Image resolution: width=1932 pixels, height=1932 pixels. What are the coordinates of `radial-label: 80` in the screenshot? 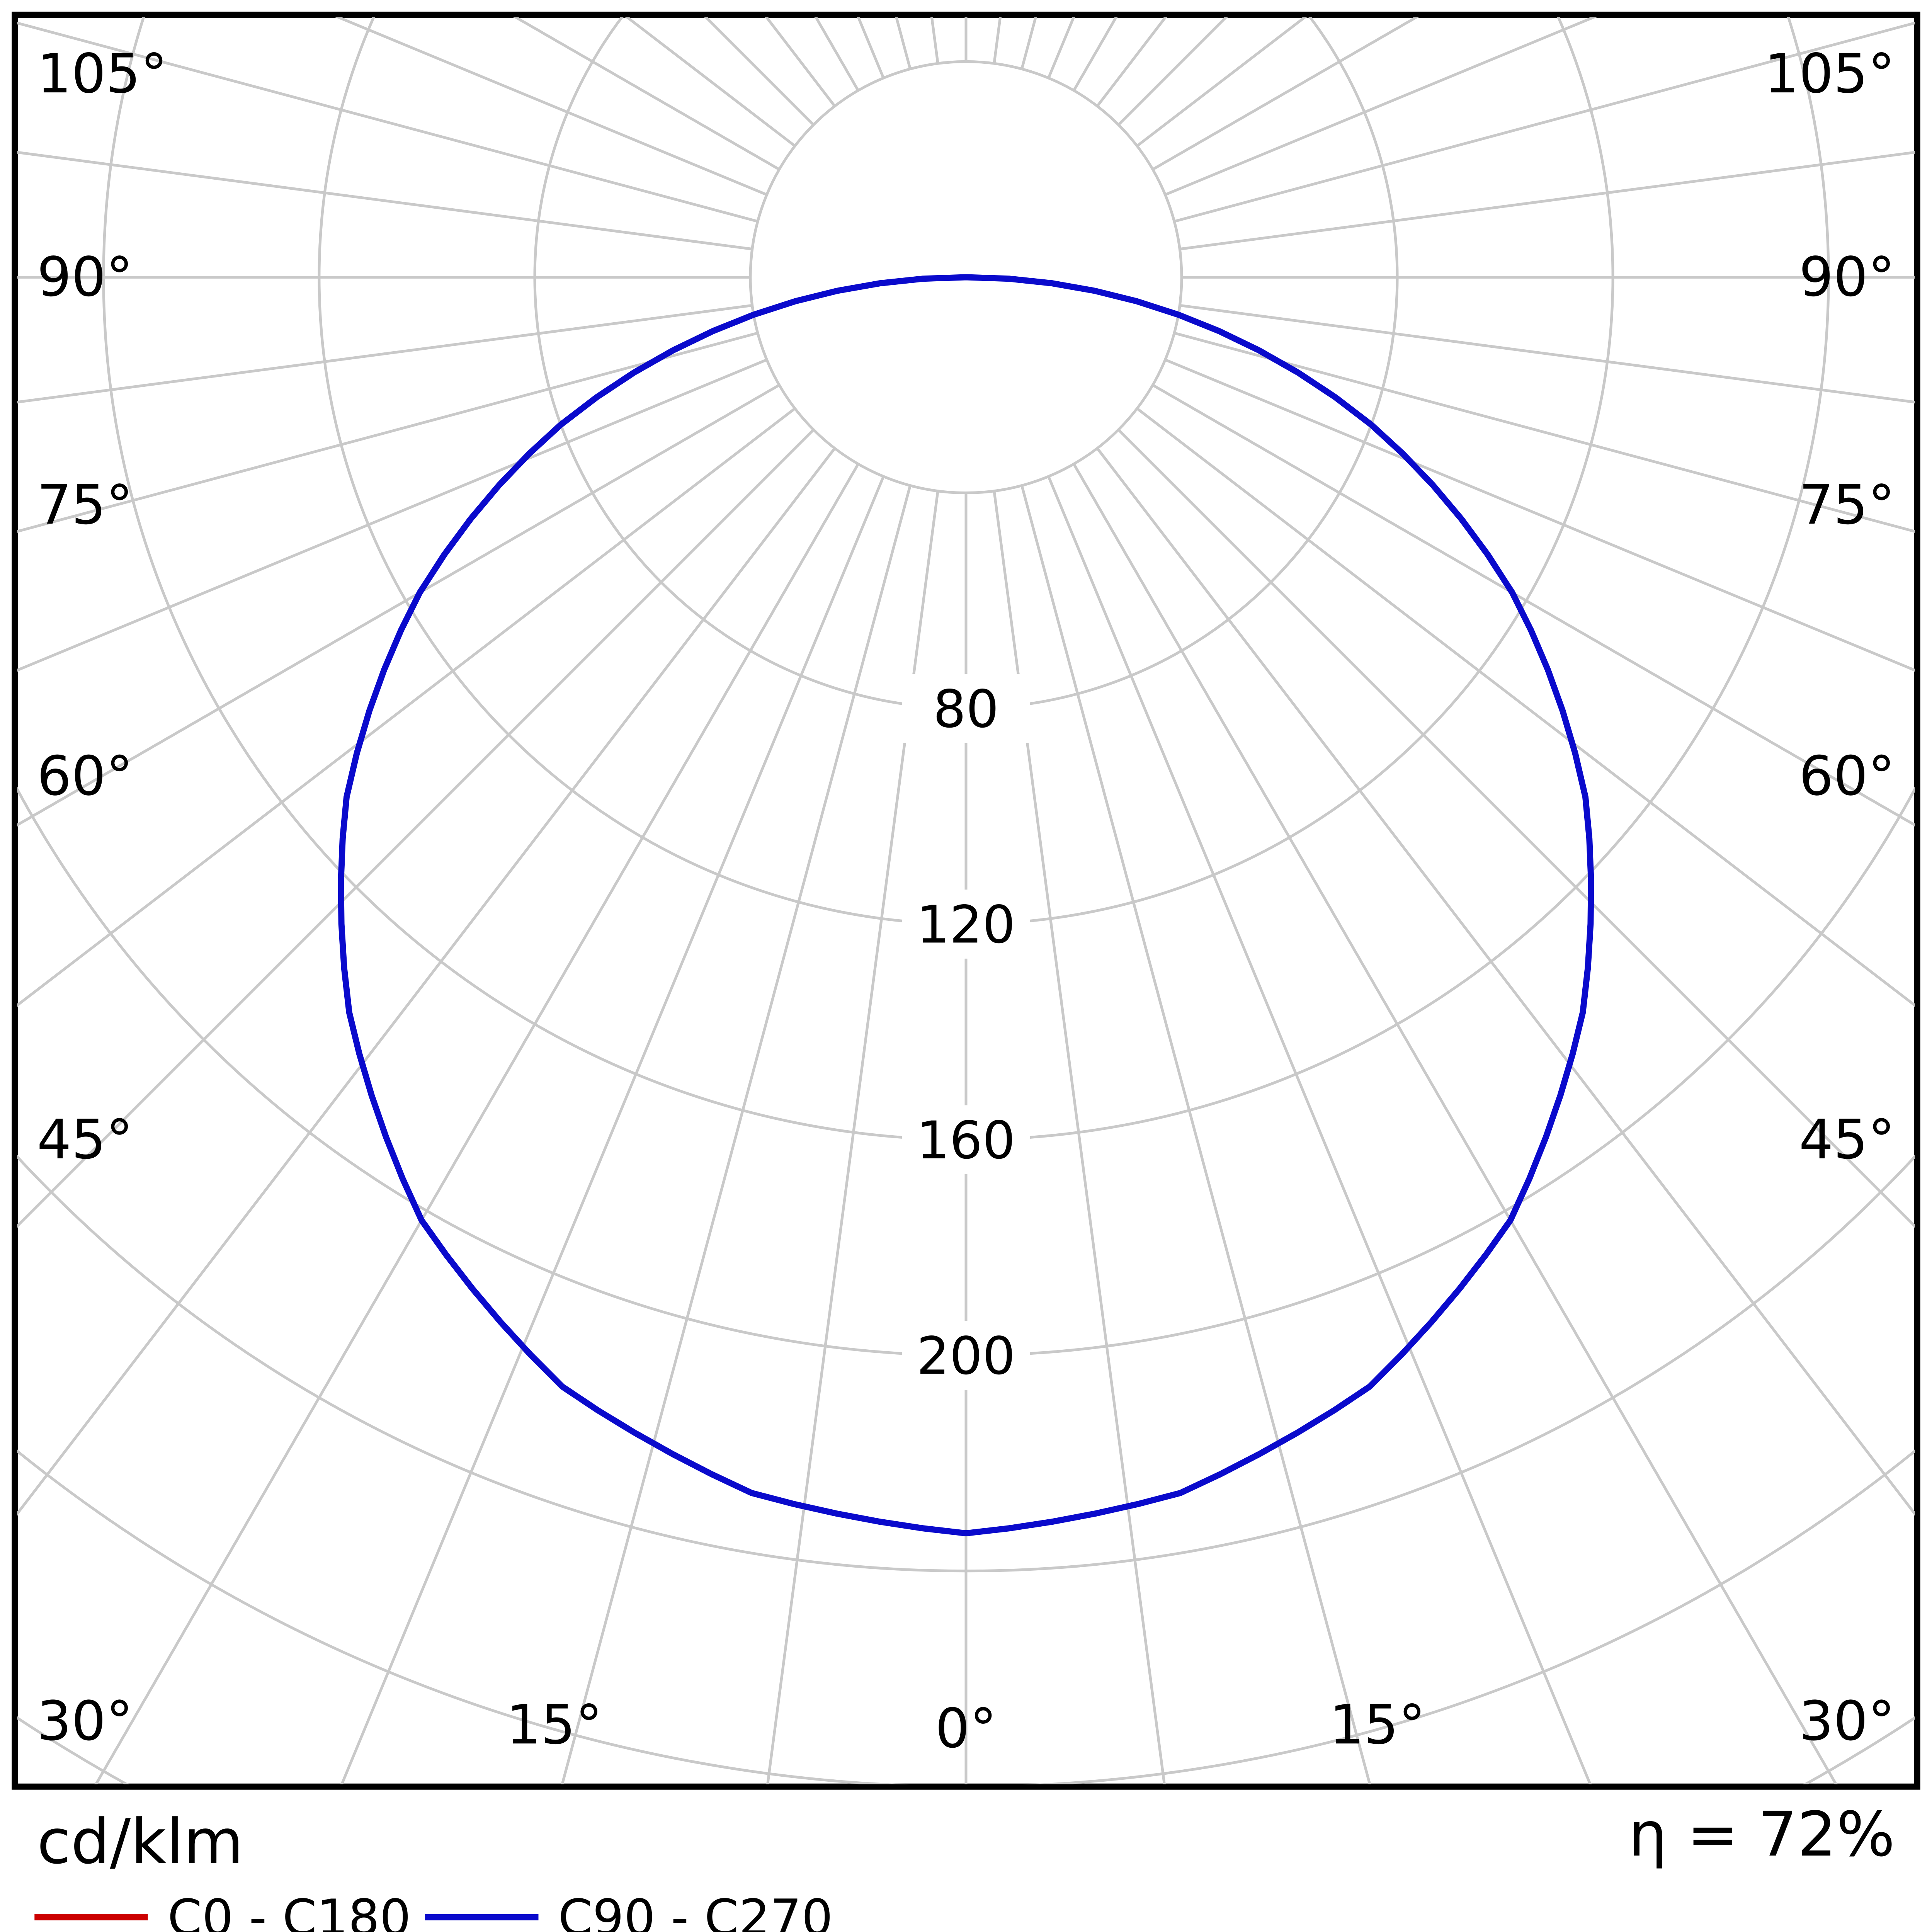 It's located at (966, 709).